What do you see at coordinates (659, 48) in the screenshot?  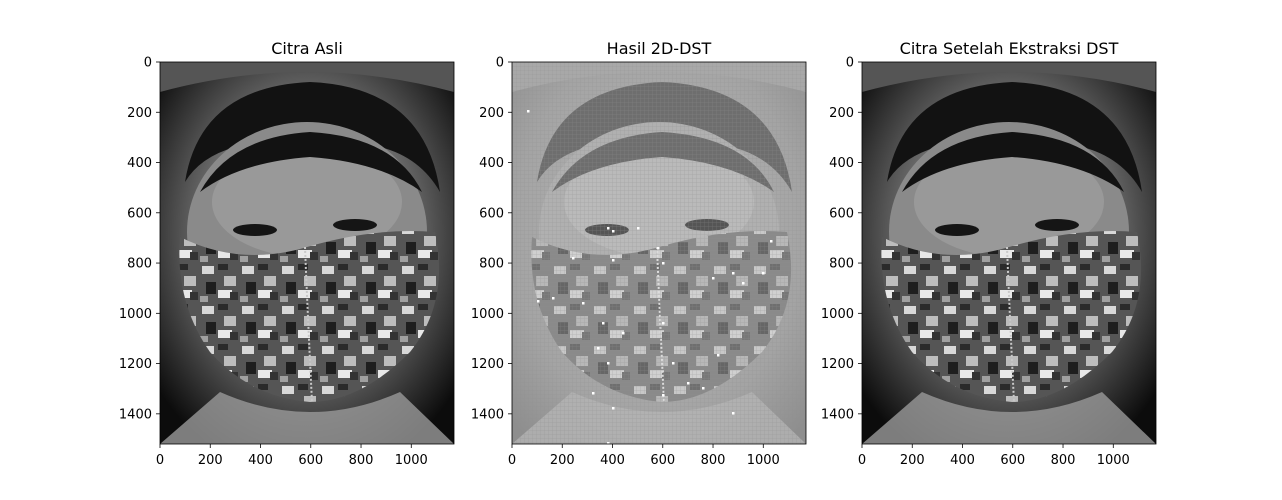 I see `panel-title: Hasil 2D-DST` at bounding box center [659, 48].